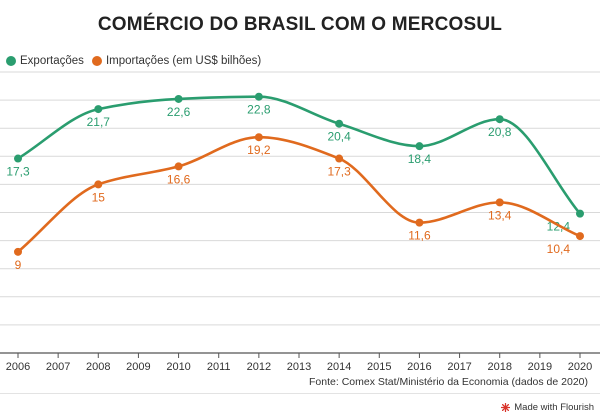  What do you see at coordinates (138, 367) in the screenshot?
I see `x-tick-label: 2009` at bounding box center [138, 367].